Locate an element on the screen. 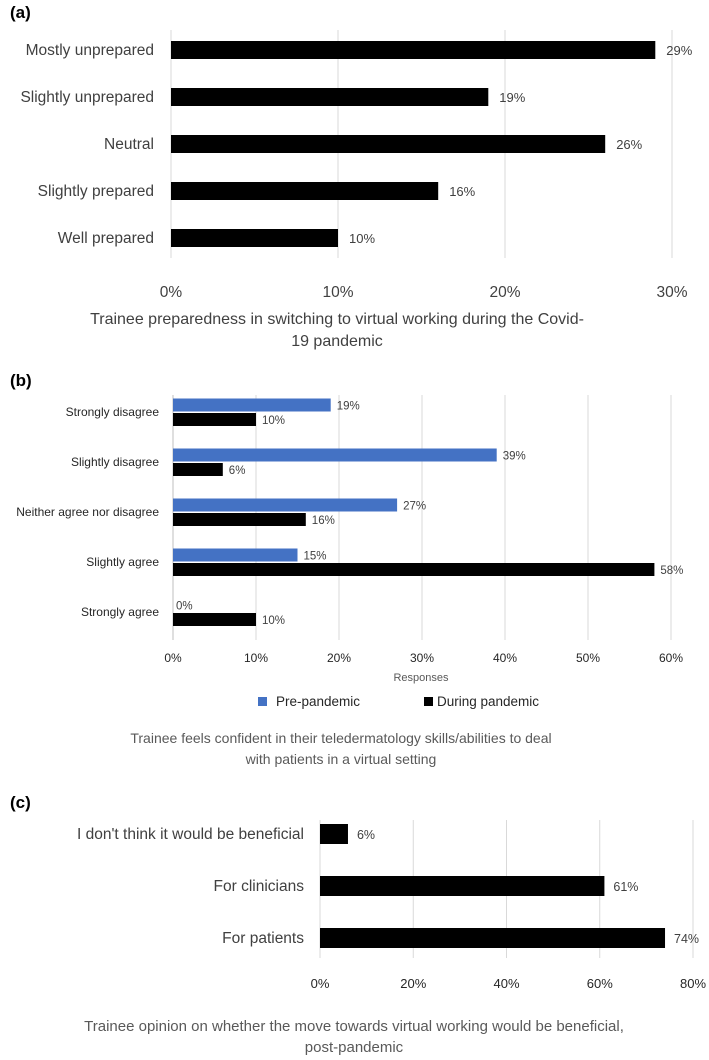 This screenshot has width=709, height=1060. category-label-b-neither-agree-nor-disagree: Neither agree nor disagree is located at coordinates (87, 512).